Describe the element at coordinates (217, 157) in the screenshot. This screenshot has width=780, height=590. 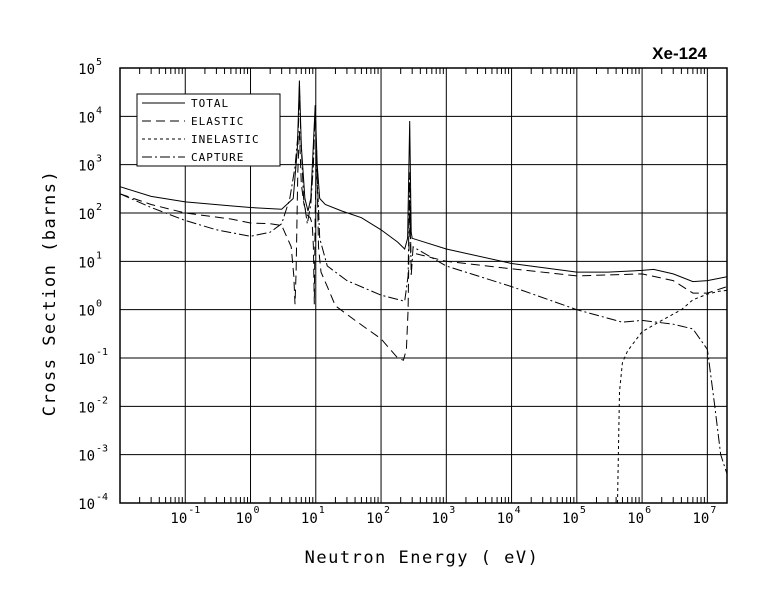
I see `legend-label-capture: CAPTURE` at that location.